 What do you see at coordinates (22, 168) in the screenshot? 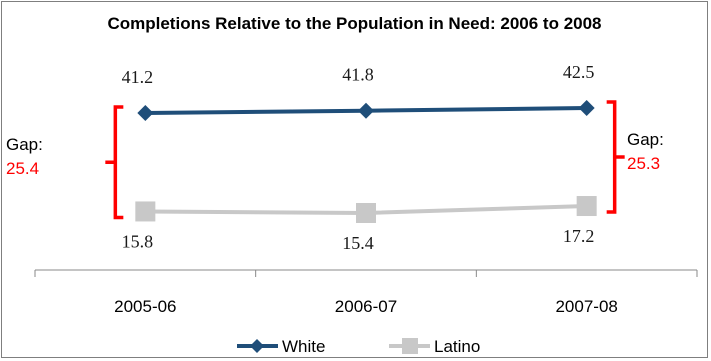
I see `gap-value: 25.4` at bounding box center [22, 168].